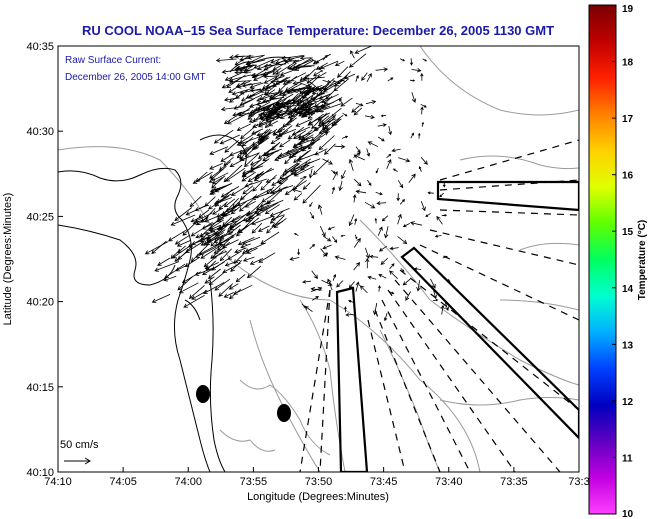 This screenshot has height=519, width=651. What do you see at coordinates (352, 379) in the screenshot?
I see `shipping-lane-south` at bounding box center [352, 379].